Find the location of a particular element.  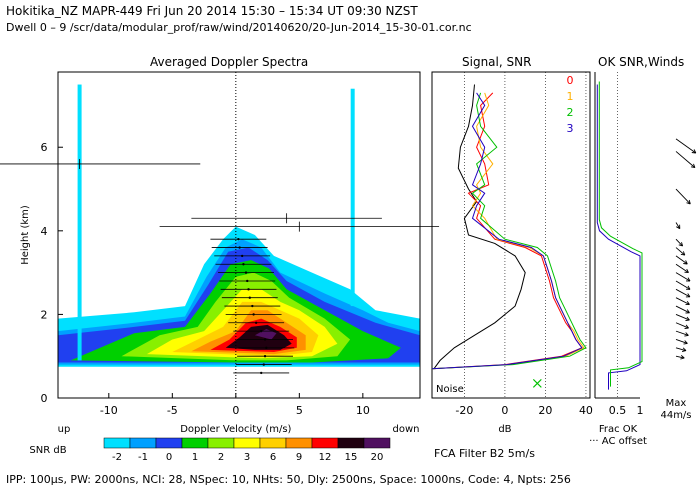

max-wind-label: Max is located at coordinates (676, 403).